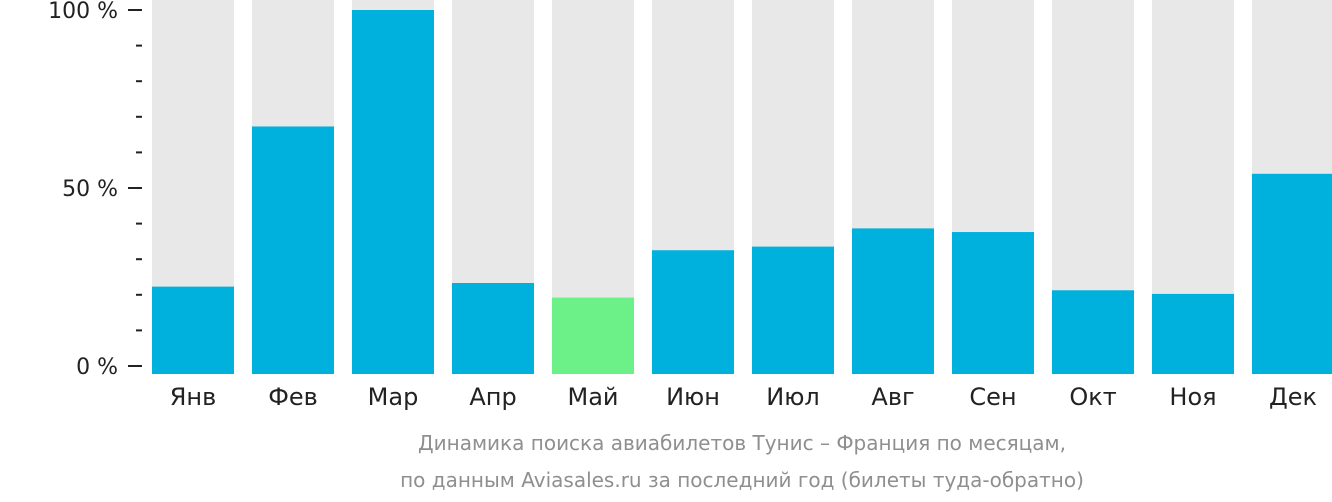 This screenshot has width=1332, height=502. What do you see at coordinates (992, 397) in the screenshot?
I see `x-tick-label: Сен` at bounding box center [992, 397].